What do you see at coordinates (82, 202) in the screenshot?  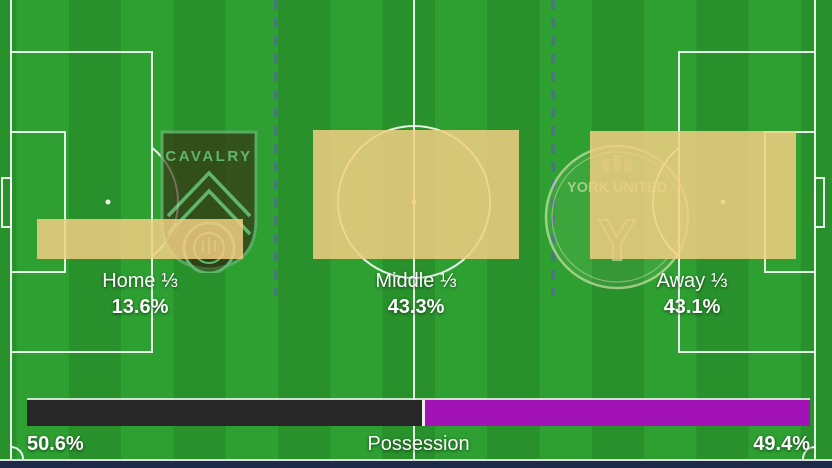 I see `left-penalty-area` at bounding box center [82, 202].